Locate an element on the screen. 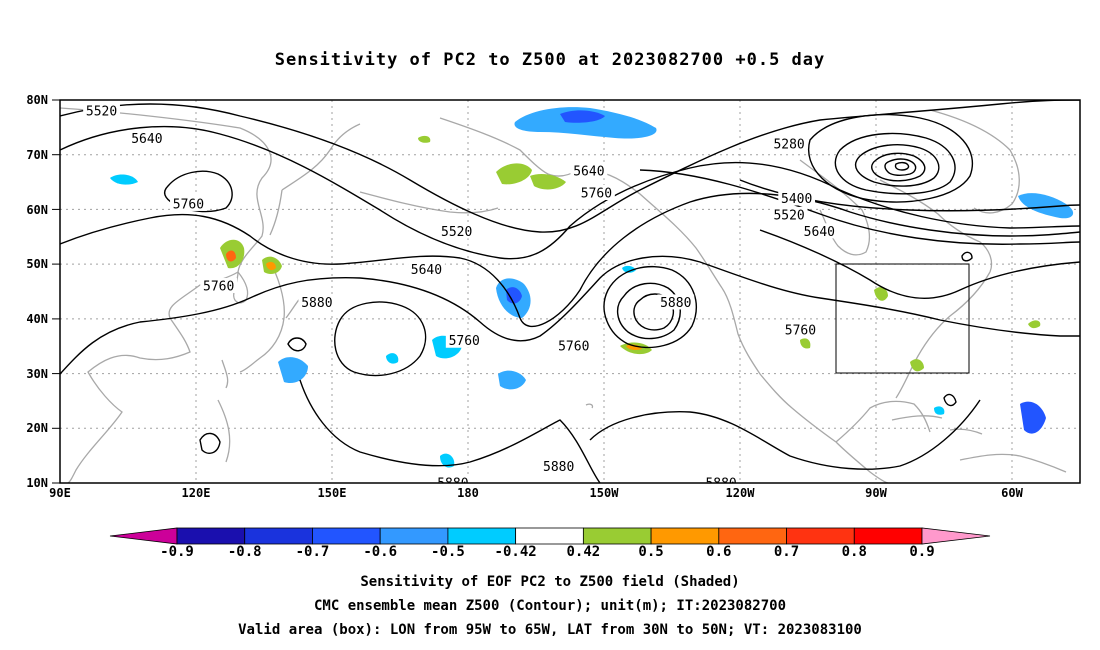 This screenshot has width=1100, height=650. central-america is located at coordinates (862, 462).